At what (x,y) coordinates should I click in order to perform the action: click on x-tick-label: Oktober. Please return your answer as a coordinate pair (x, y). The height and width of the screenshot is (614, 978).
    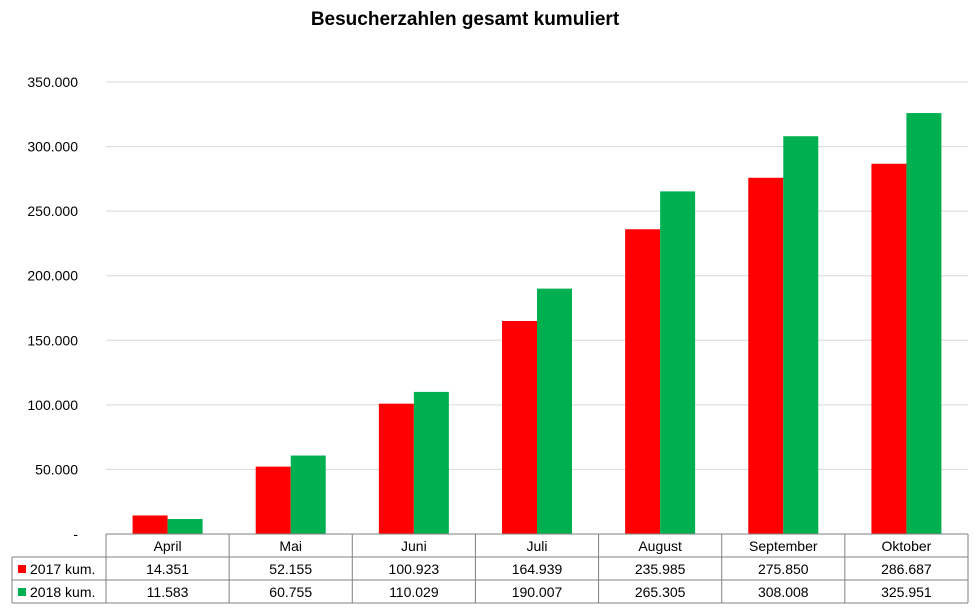
    Looking at the image, I should click on (907, 546).